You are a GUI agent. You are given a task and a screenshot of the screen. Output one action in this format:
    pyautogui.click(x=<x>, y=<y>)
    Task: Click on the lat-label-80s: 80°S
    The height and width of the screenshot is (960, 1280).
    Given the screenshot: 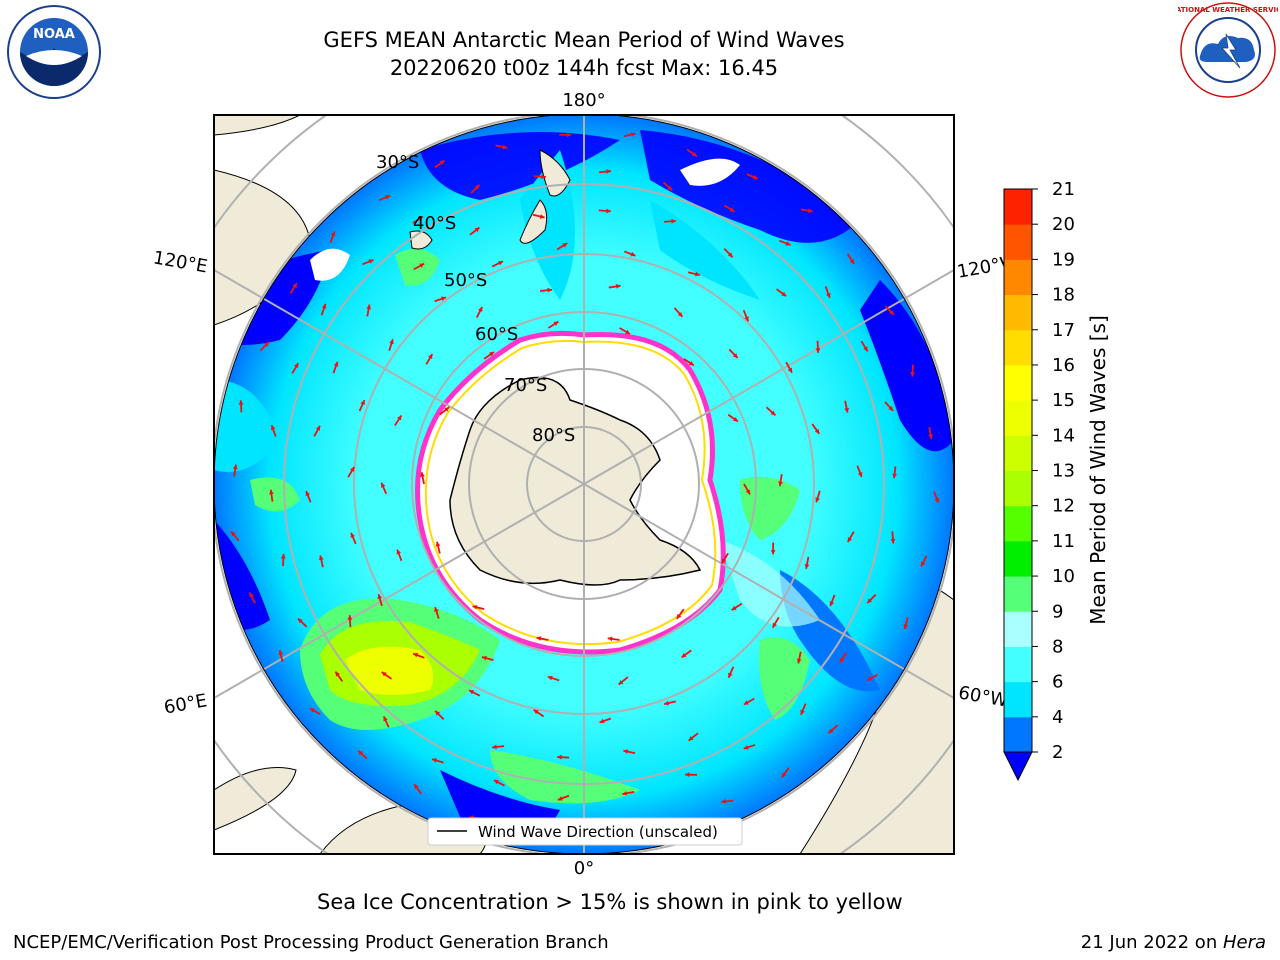 What is the action you would take?
    pyautogui.click(x=553, y=435)
    